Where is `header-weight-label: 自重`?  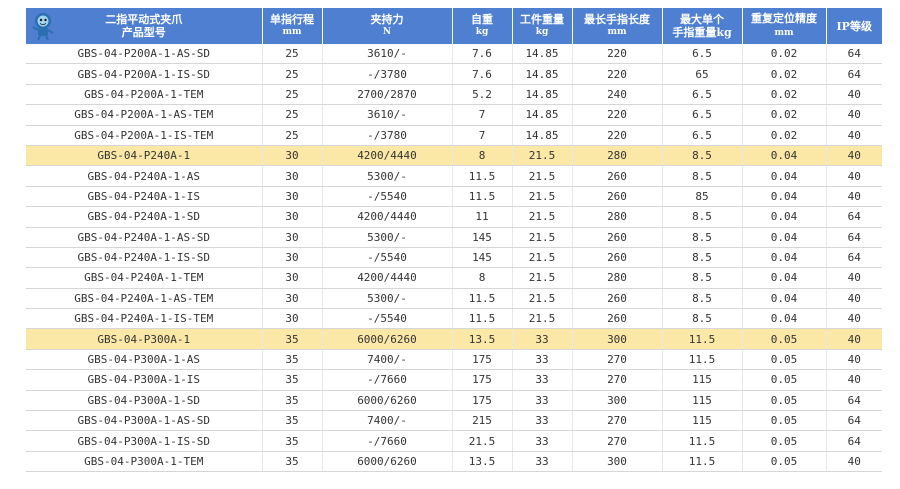 header-weight-label: 自重 is located at coordinates (482, 19).